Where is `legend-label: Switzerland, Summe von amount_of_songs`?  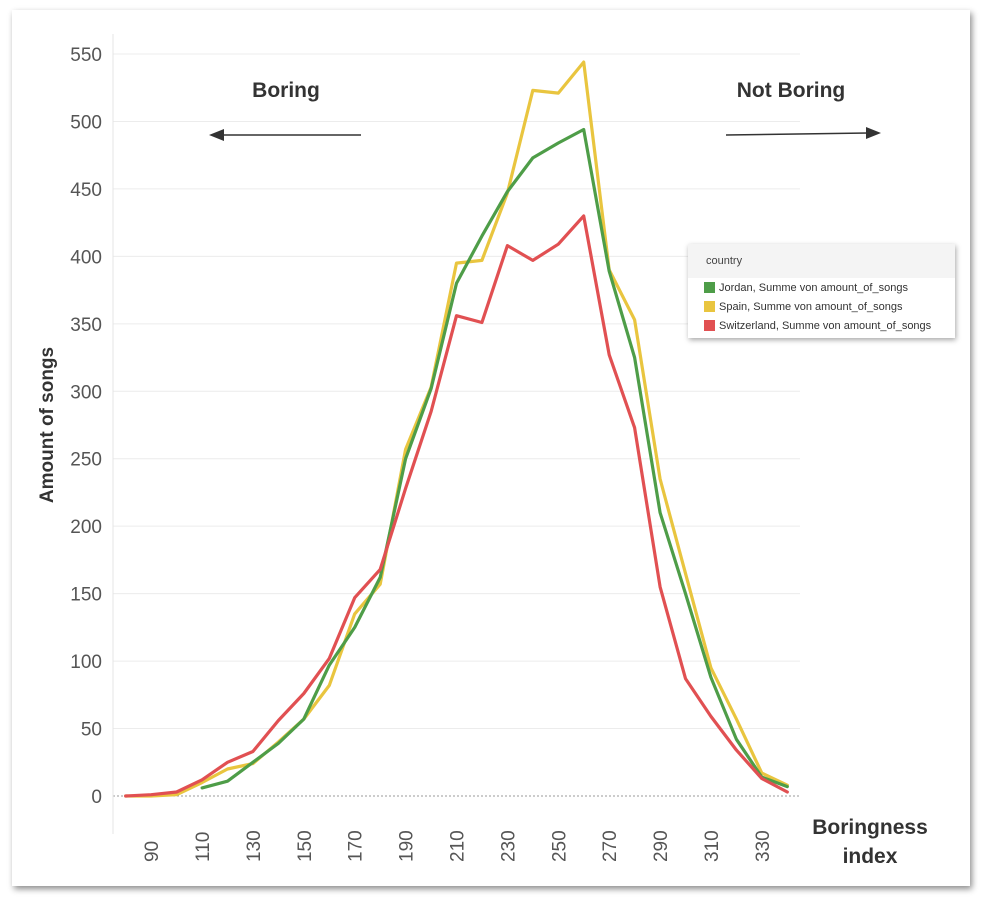
legend-label: Switzerland, Summe von amount_of_songs is located at coordinates (825, 325).